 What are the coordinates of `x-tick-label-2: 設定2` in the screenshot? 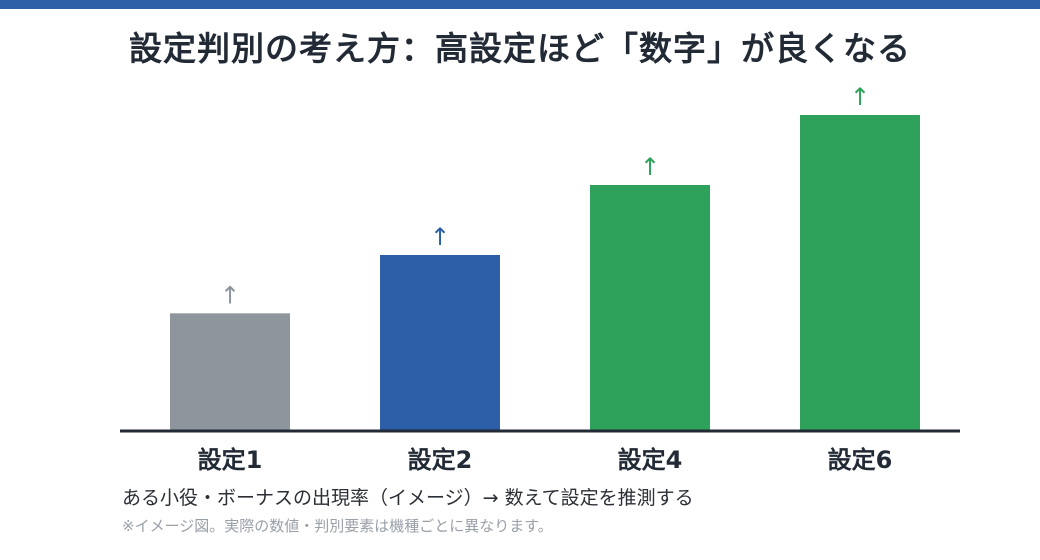 It's located at (440, 460).